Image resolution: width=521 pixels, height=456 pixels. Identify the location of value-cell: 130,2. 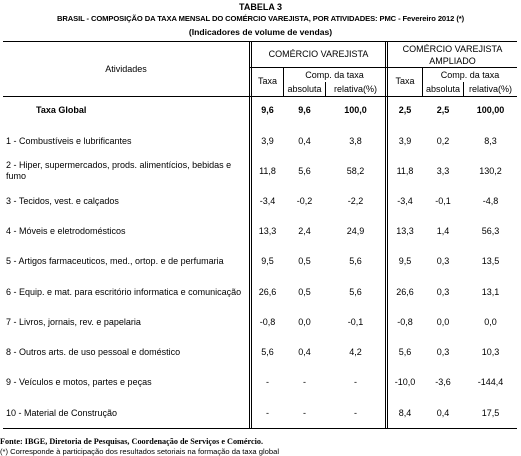
(490, 171).